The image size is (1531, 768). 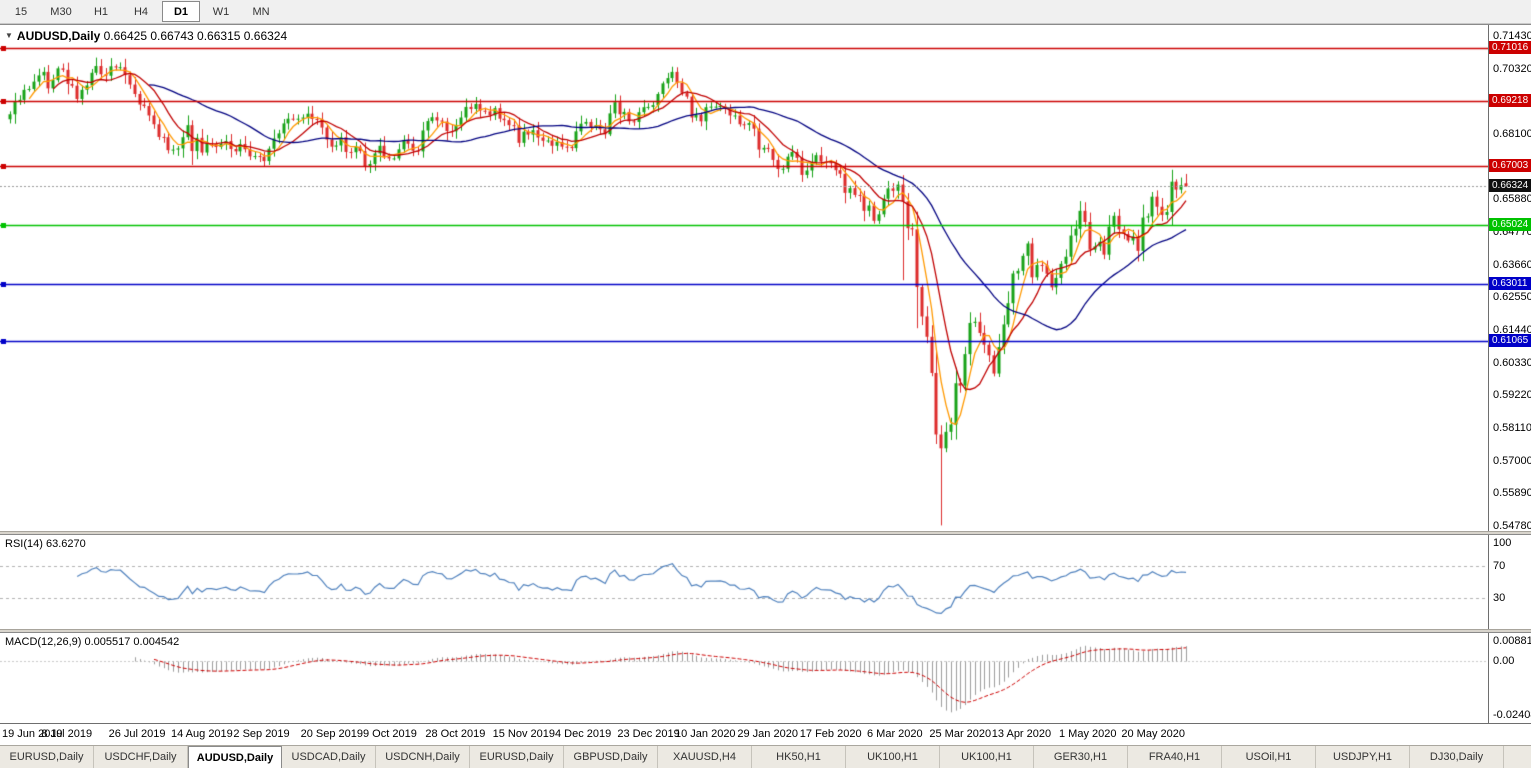 I want to click on time-axis-label: 20 May 2020, so click(x=1153, y=734).